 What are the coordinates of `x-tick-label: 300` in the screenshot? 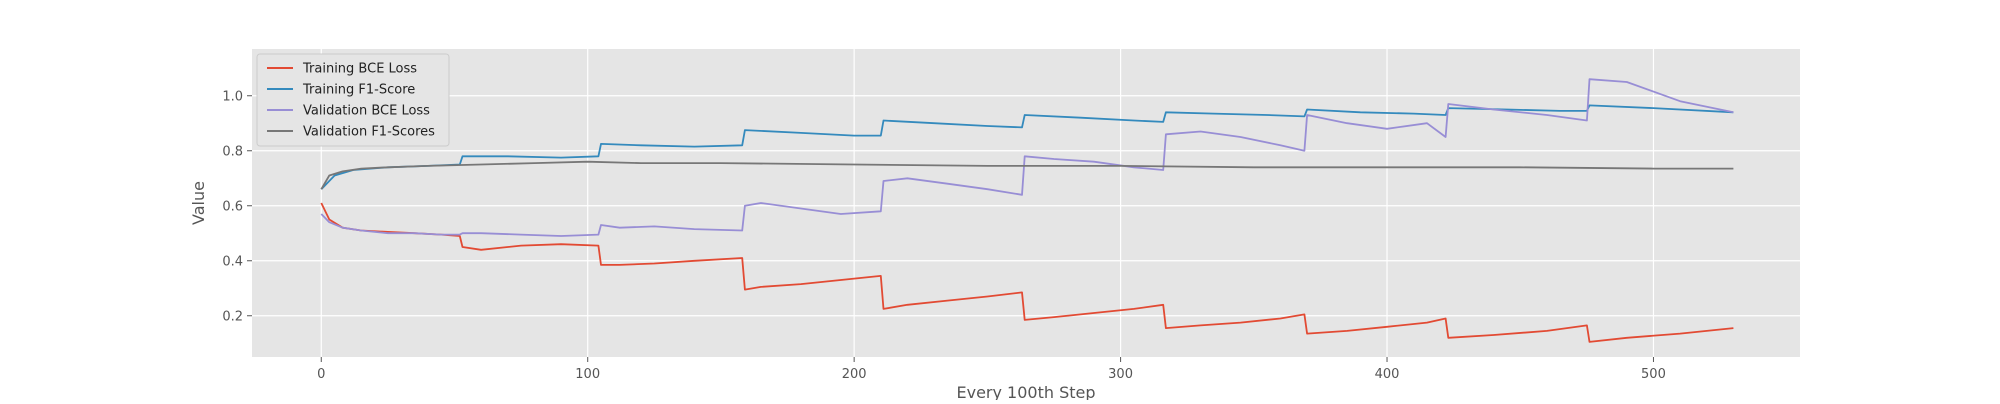 It's located at (1120, 374).